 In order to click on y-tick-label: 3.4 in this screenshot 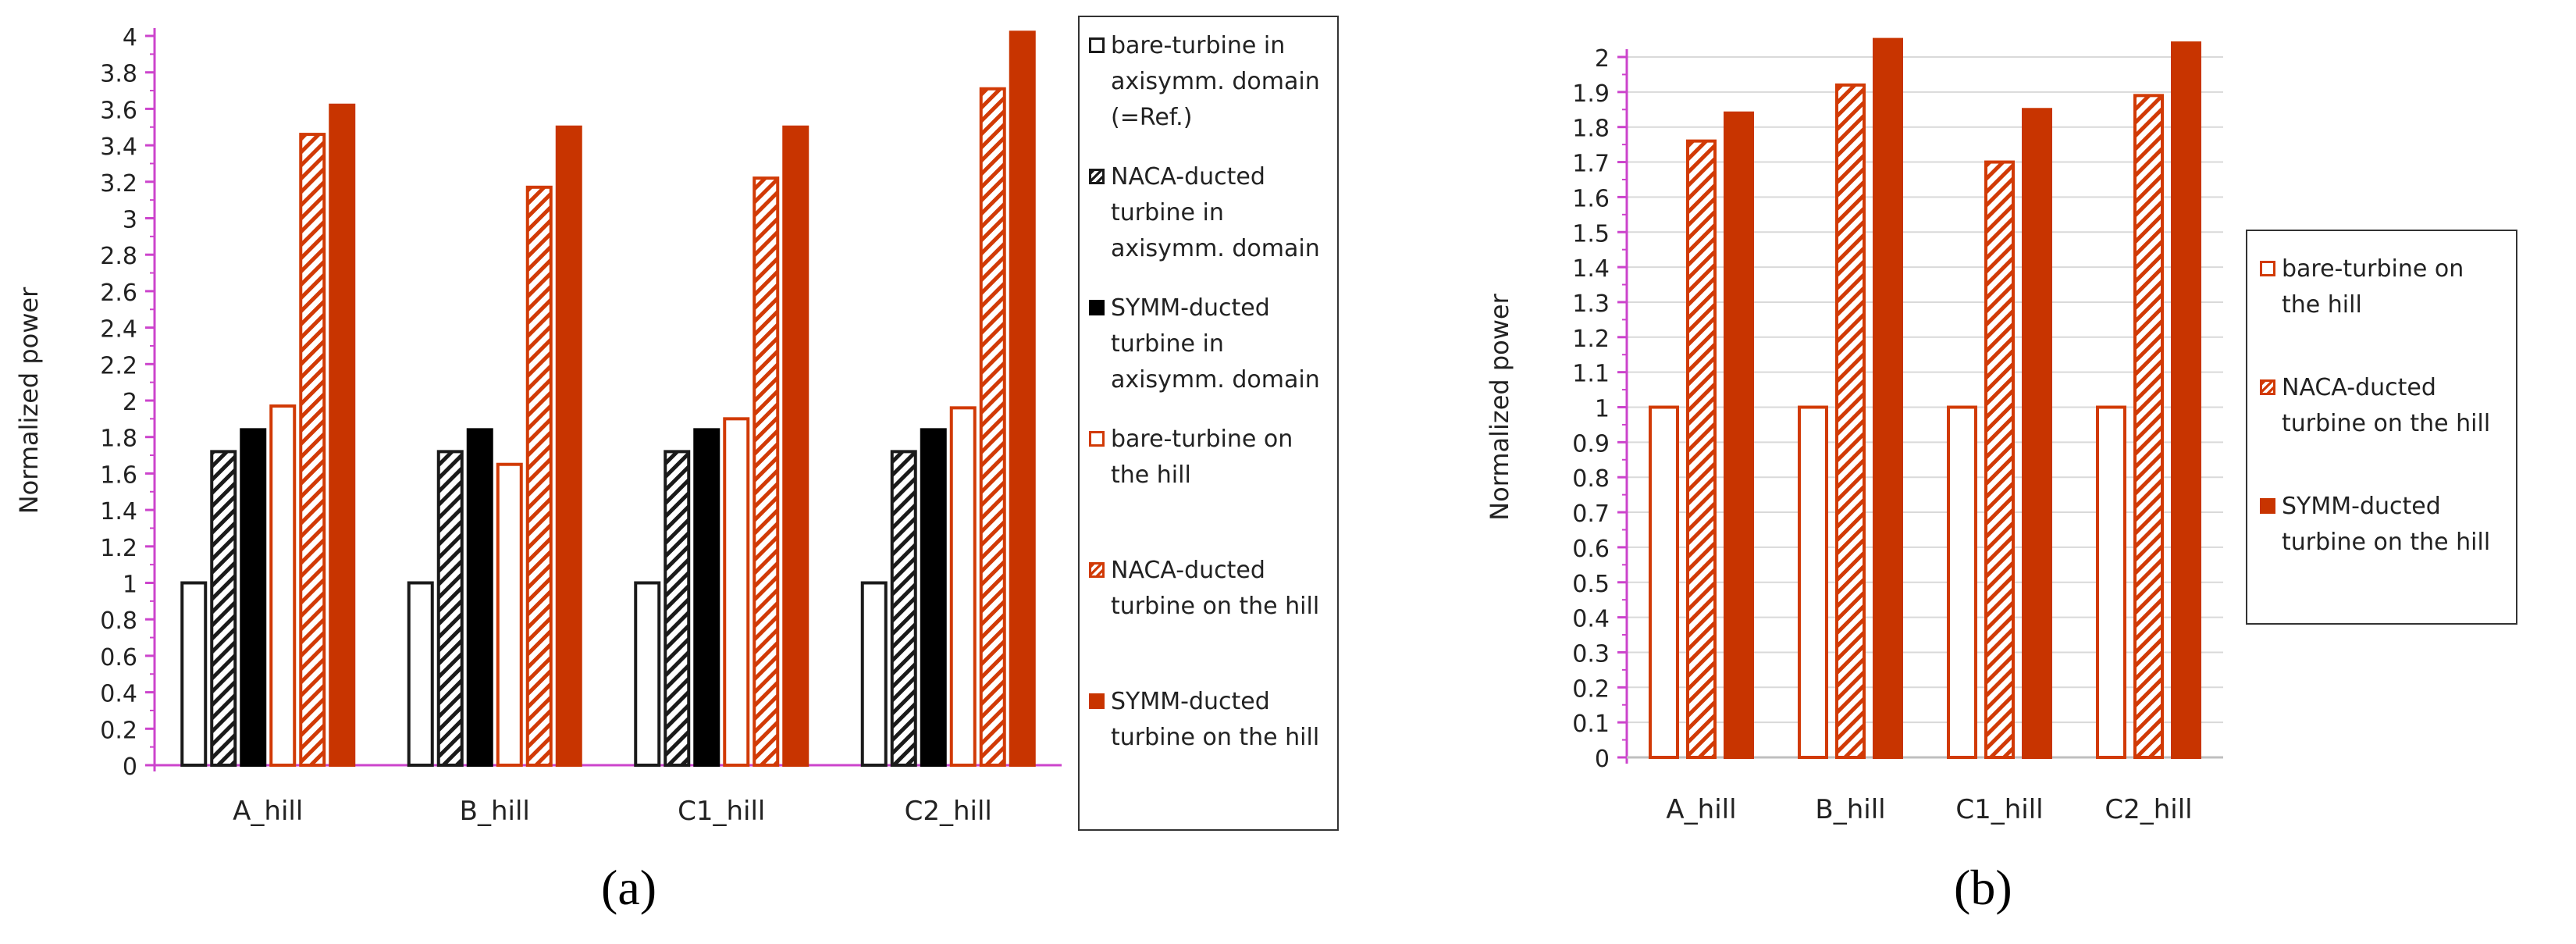, I will do `click(119, 147)`.